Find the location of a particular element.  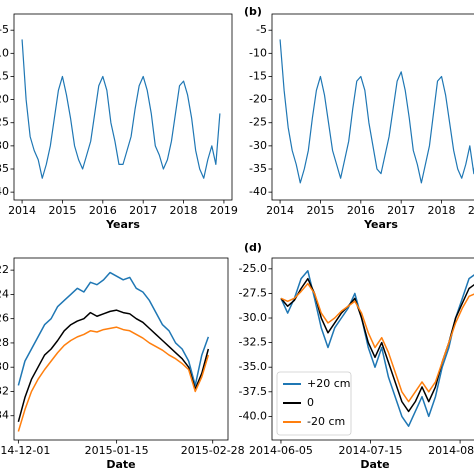

y-tick-label: -30.0 is located at coordinates (253, 317).